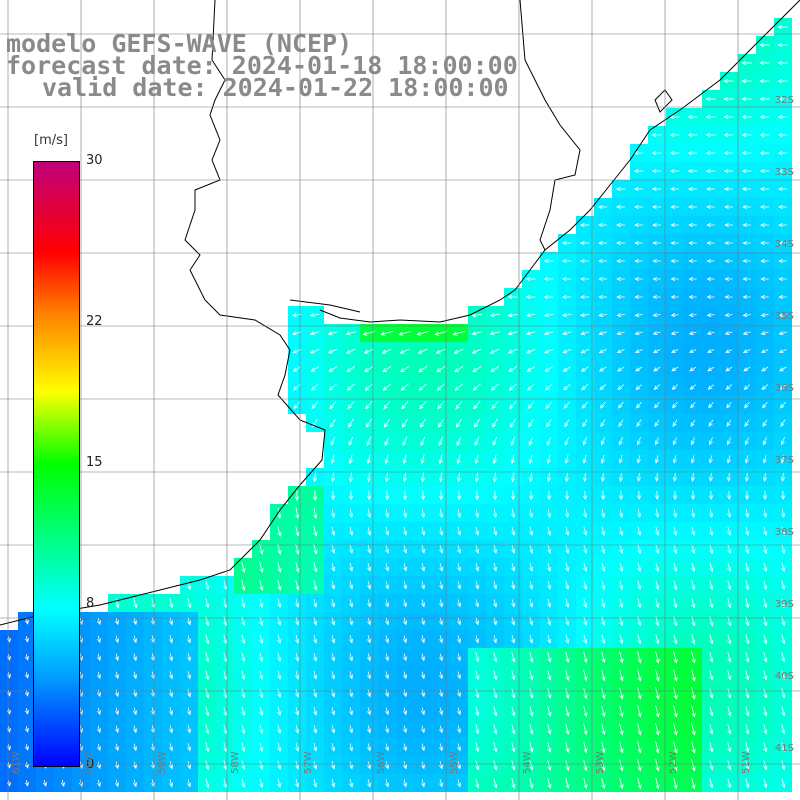 The image size is (800, 800). What do you see at coordinates (89, 762) in the screenshot?
I see `lon-label: 60W` at bounding box center [89, 762].